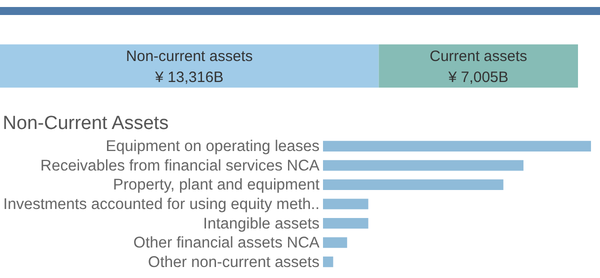  I want to click on y-tick-label: Other financial assets NCA, so click(226, 243).